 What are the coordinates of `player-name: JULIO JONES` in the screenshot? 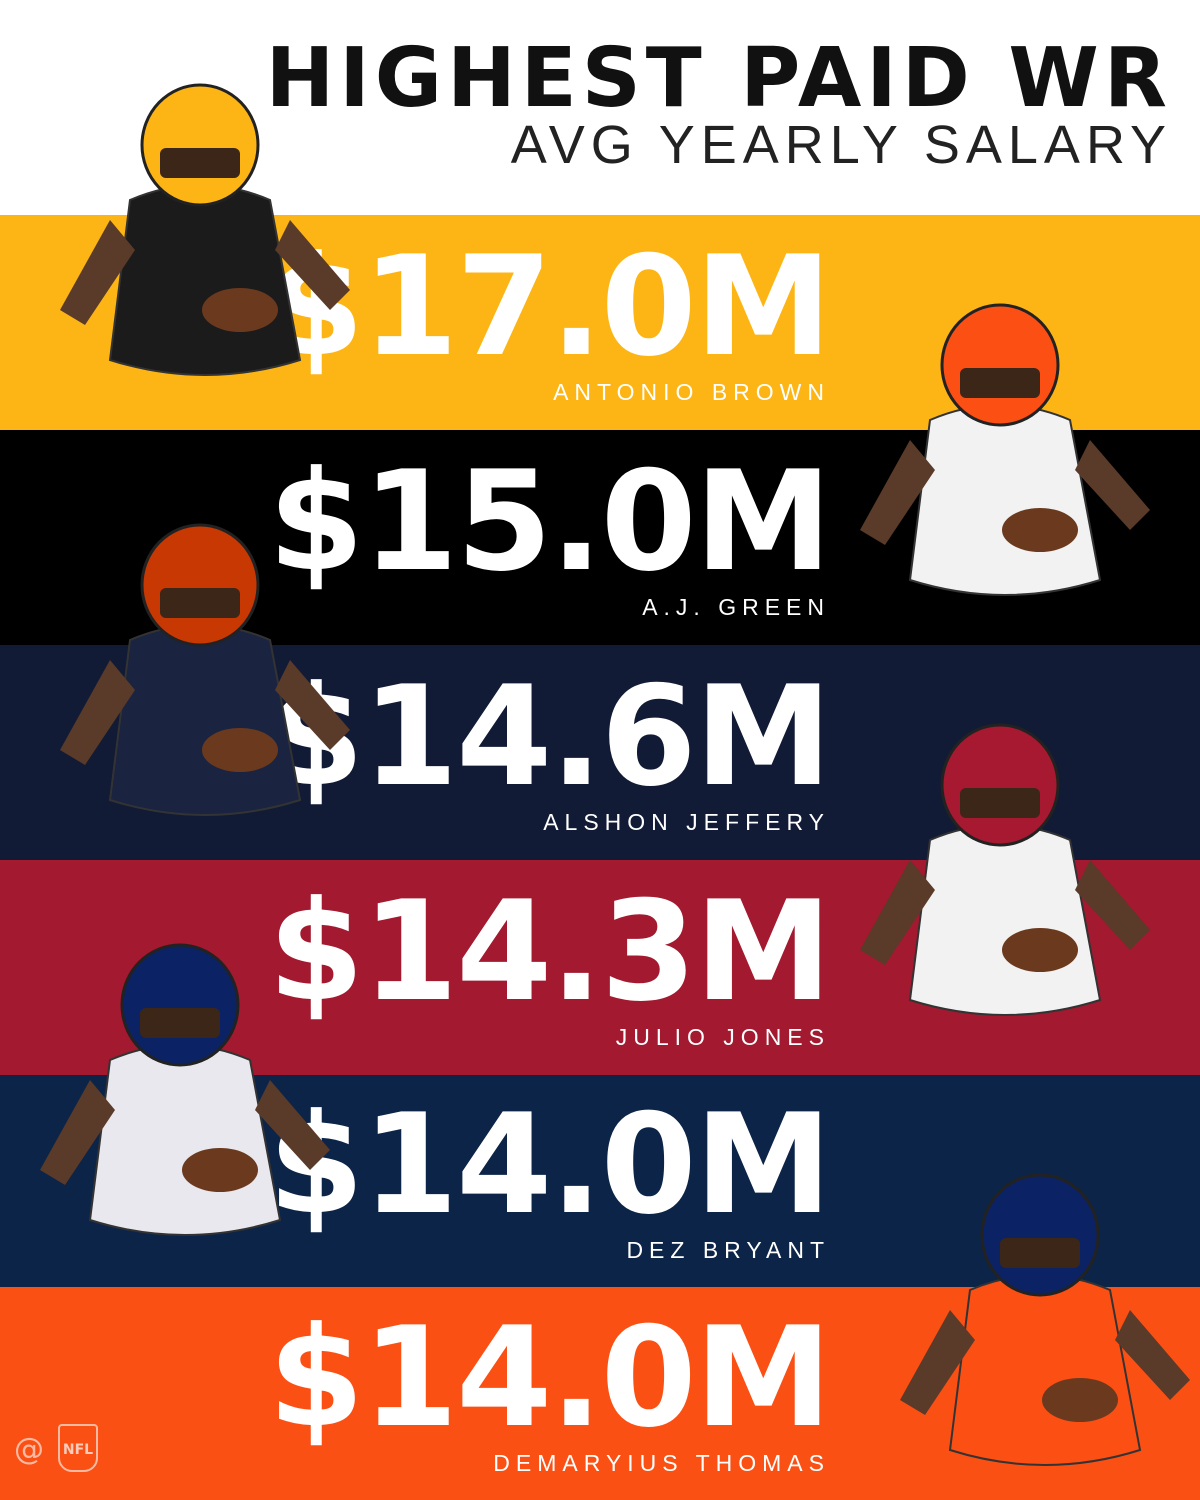 It's located at (722, 1036).